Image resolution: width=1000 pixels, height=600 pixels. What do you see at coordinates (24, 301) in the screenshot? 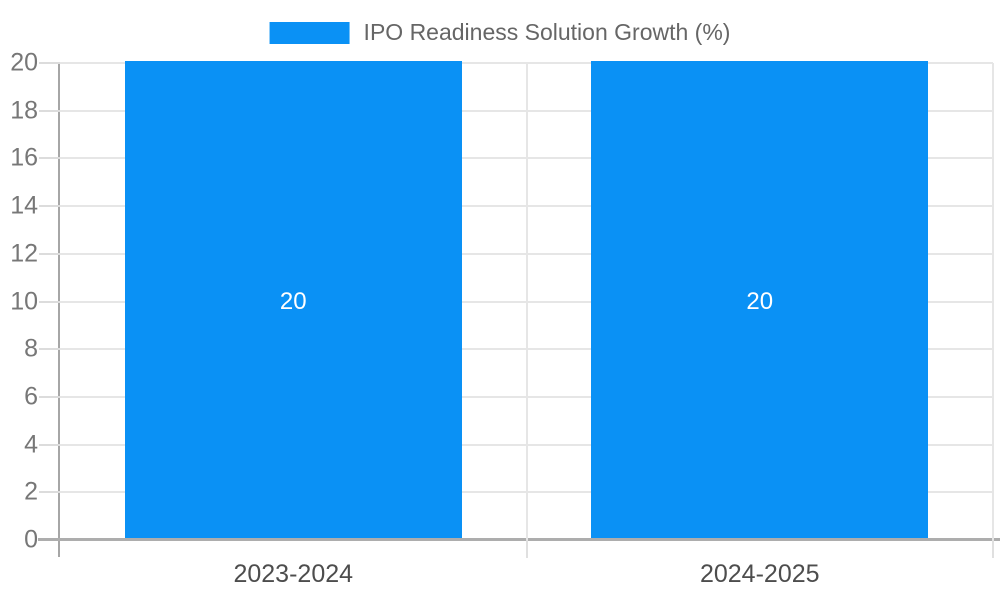
I see `y-tick-label: 10` at bounding box center [24, 301].